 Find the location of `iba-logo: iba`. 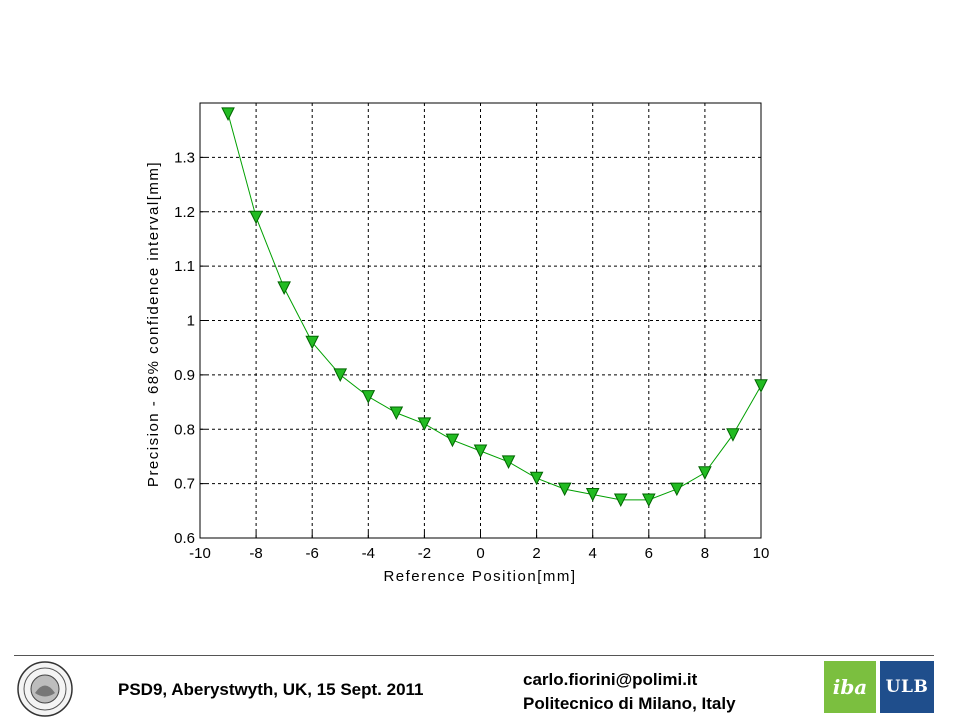

iba-logo: iba is located at coordinates (850, 687).